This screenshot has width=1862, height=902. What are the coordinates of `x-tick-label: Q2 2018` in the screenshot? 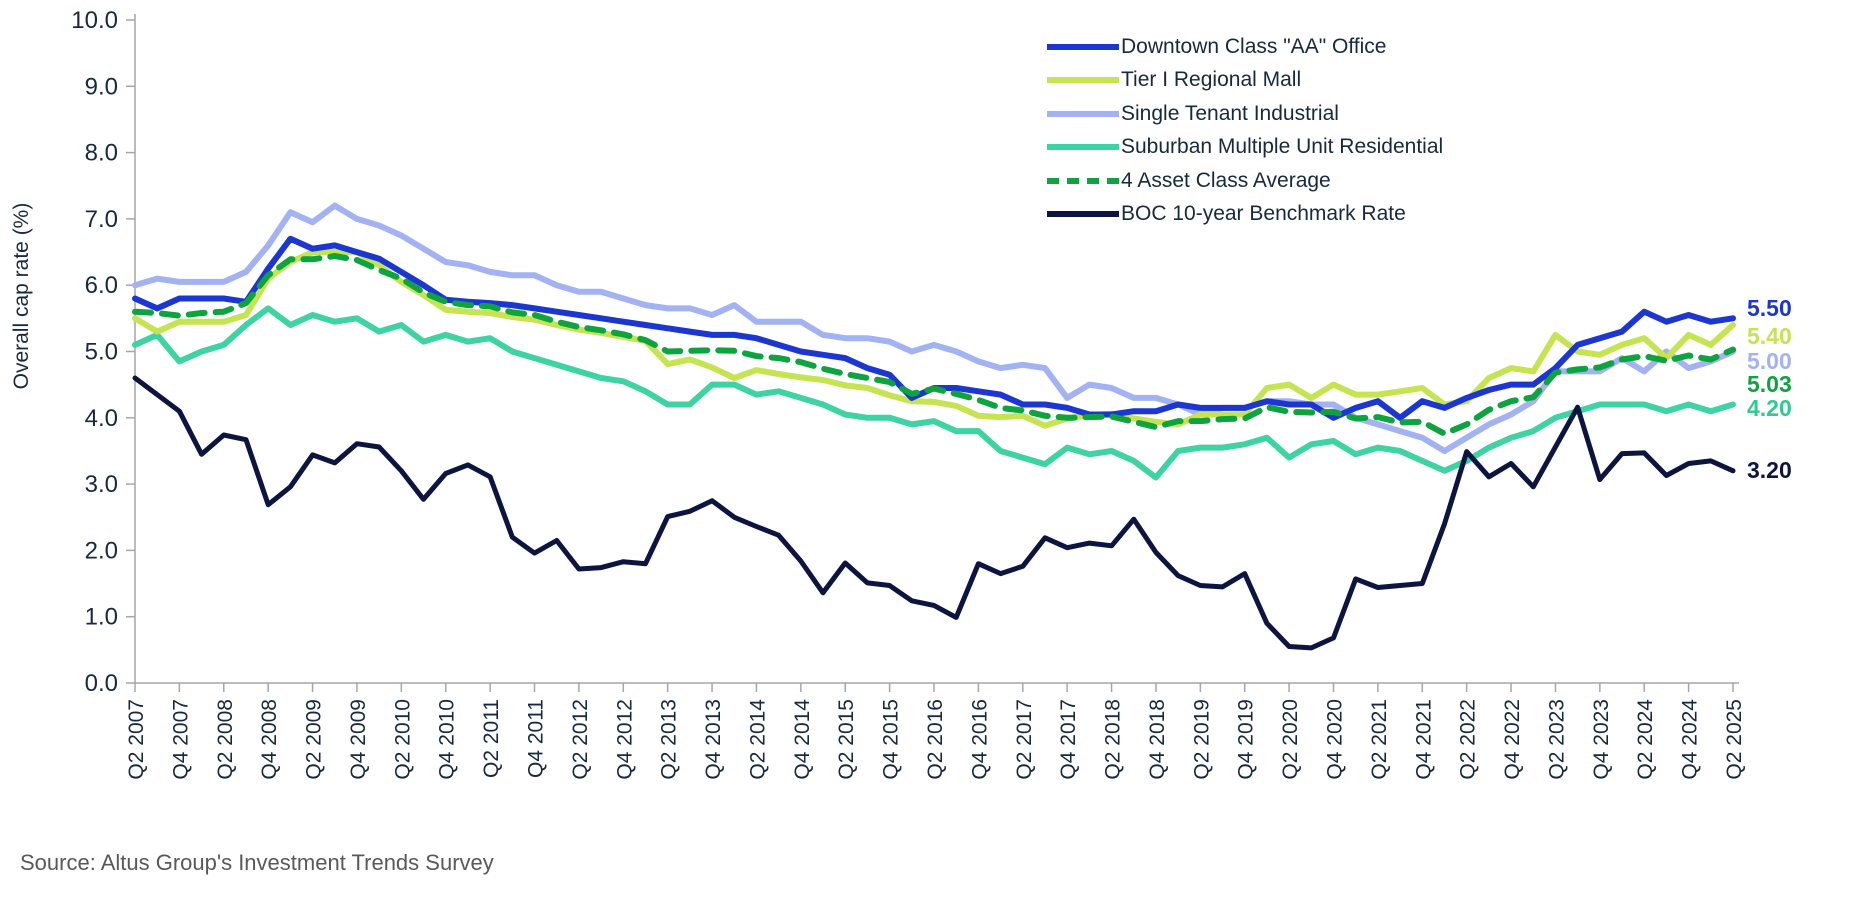 It's located at (1113, 739).